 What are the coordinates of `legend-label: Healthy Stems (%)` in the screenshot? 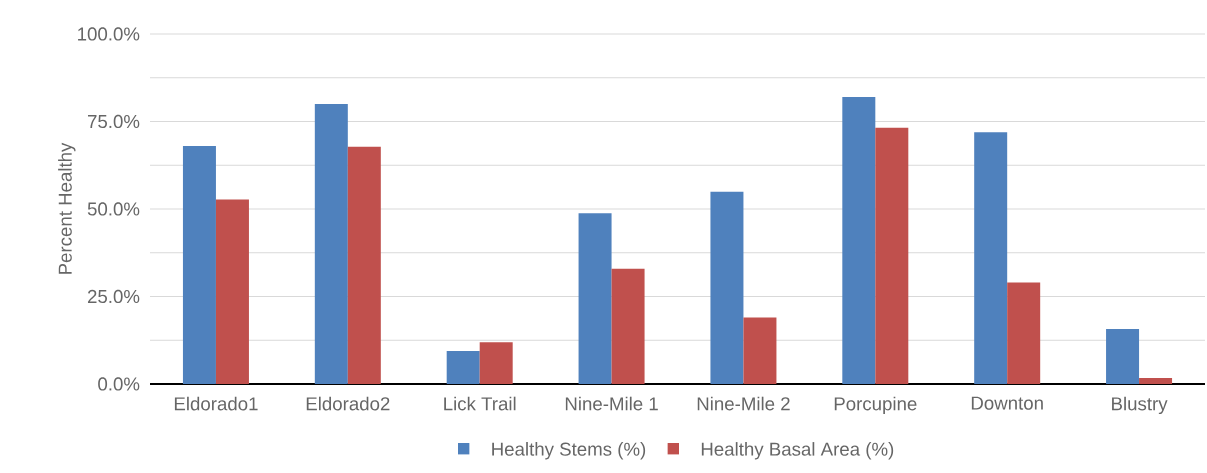 It's located at (569, 451).